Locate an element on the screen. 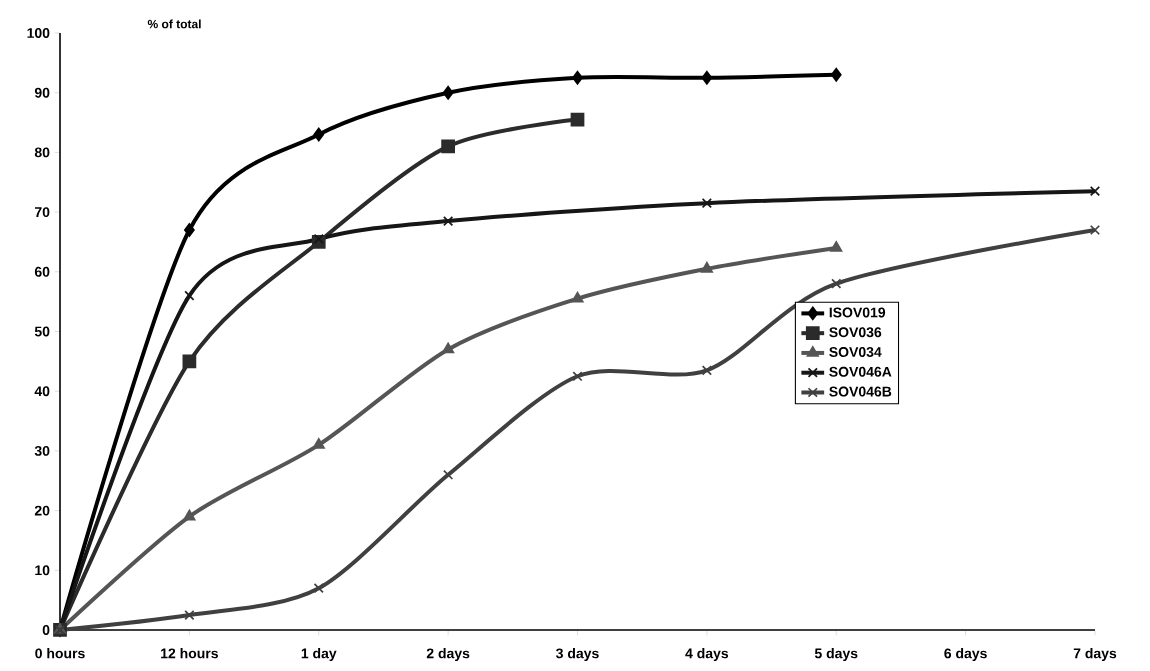  y-axis-title: % of total is located at coordinates (174, 24).